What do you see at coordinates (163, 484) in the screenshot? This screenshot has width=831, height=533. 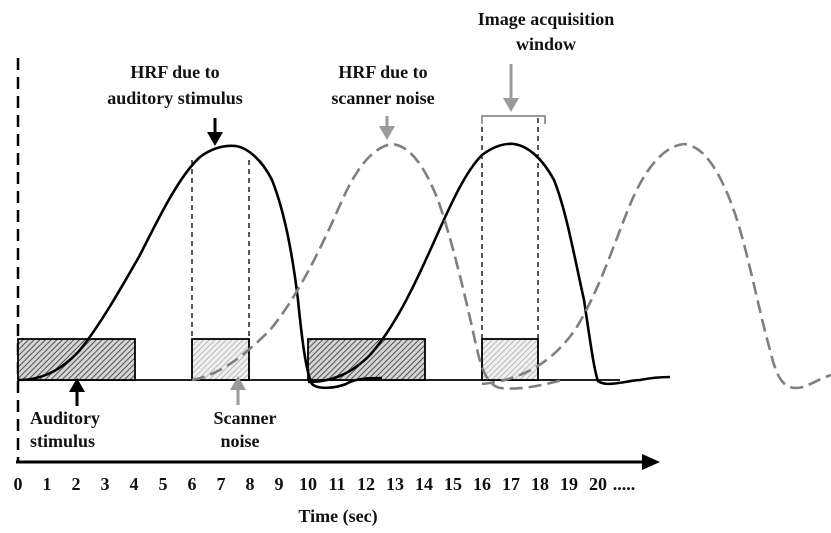 I see `time-tick-5: 5` at bounding box center [163, 484].